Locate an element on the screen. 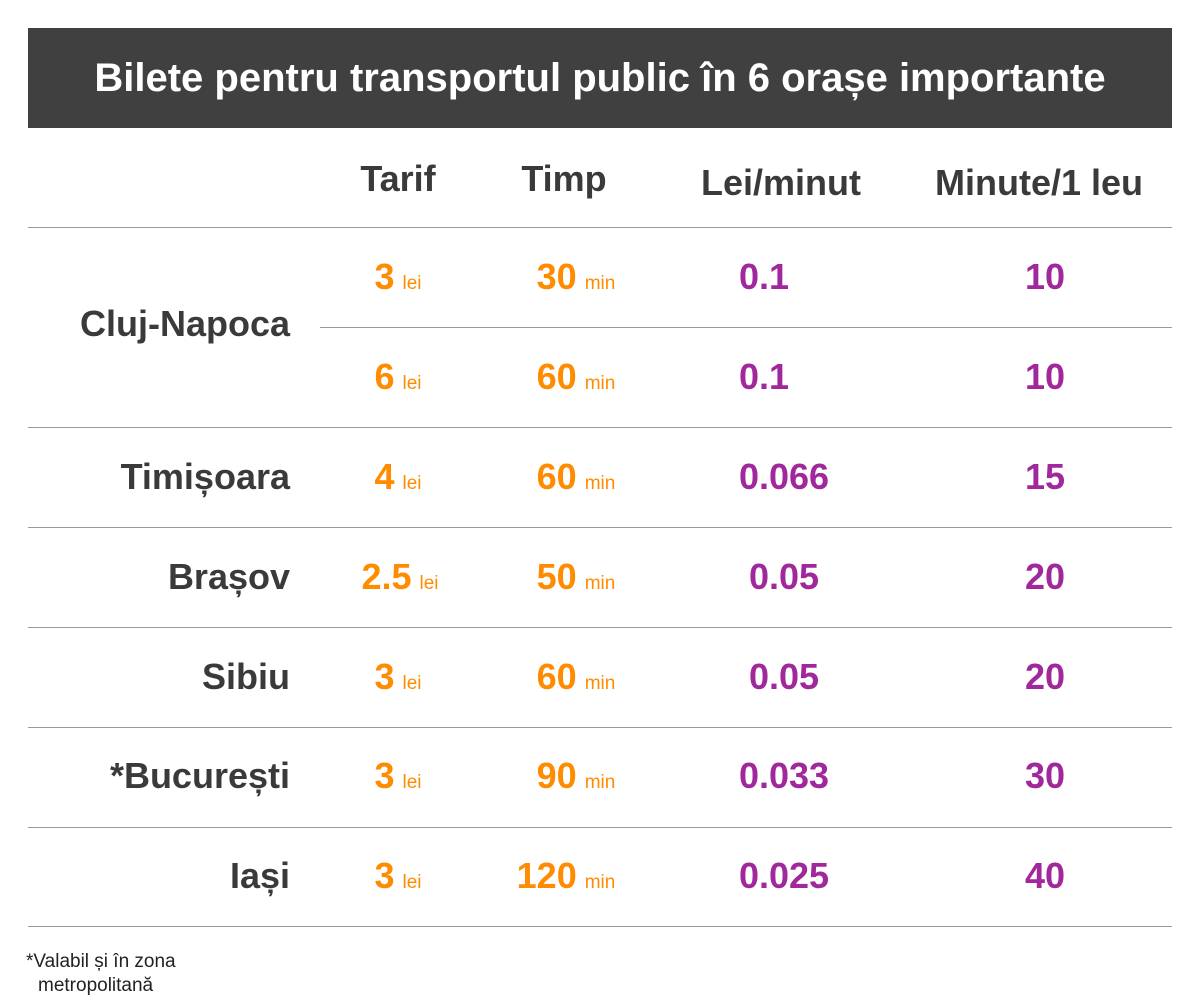  timp-cell-value: 120 is located at coordinates (546, 875).